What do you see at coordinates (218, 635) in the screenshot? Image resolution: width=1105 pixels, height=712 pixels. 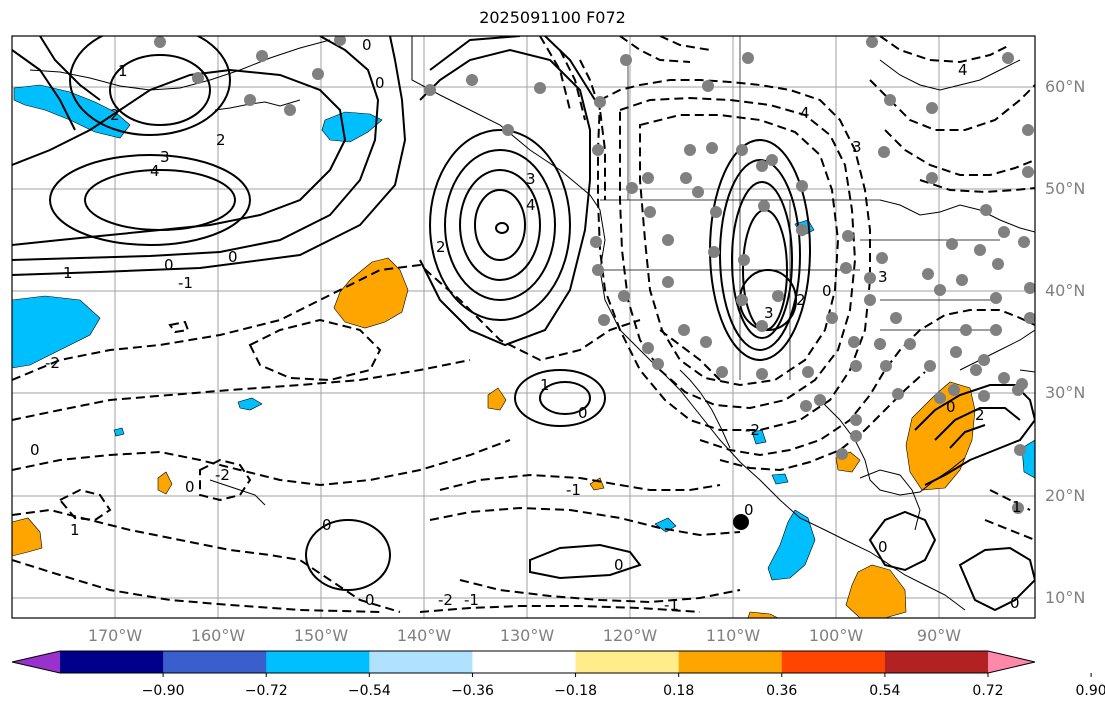 I see `longitude-label: 160°W` at bounding box center [218, 635].